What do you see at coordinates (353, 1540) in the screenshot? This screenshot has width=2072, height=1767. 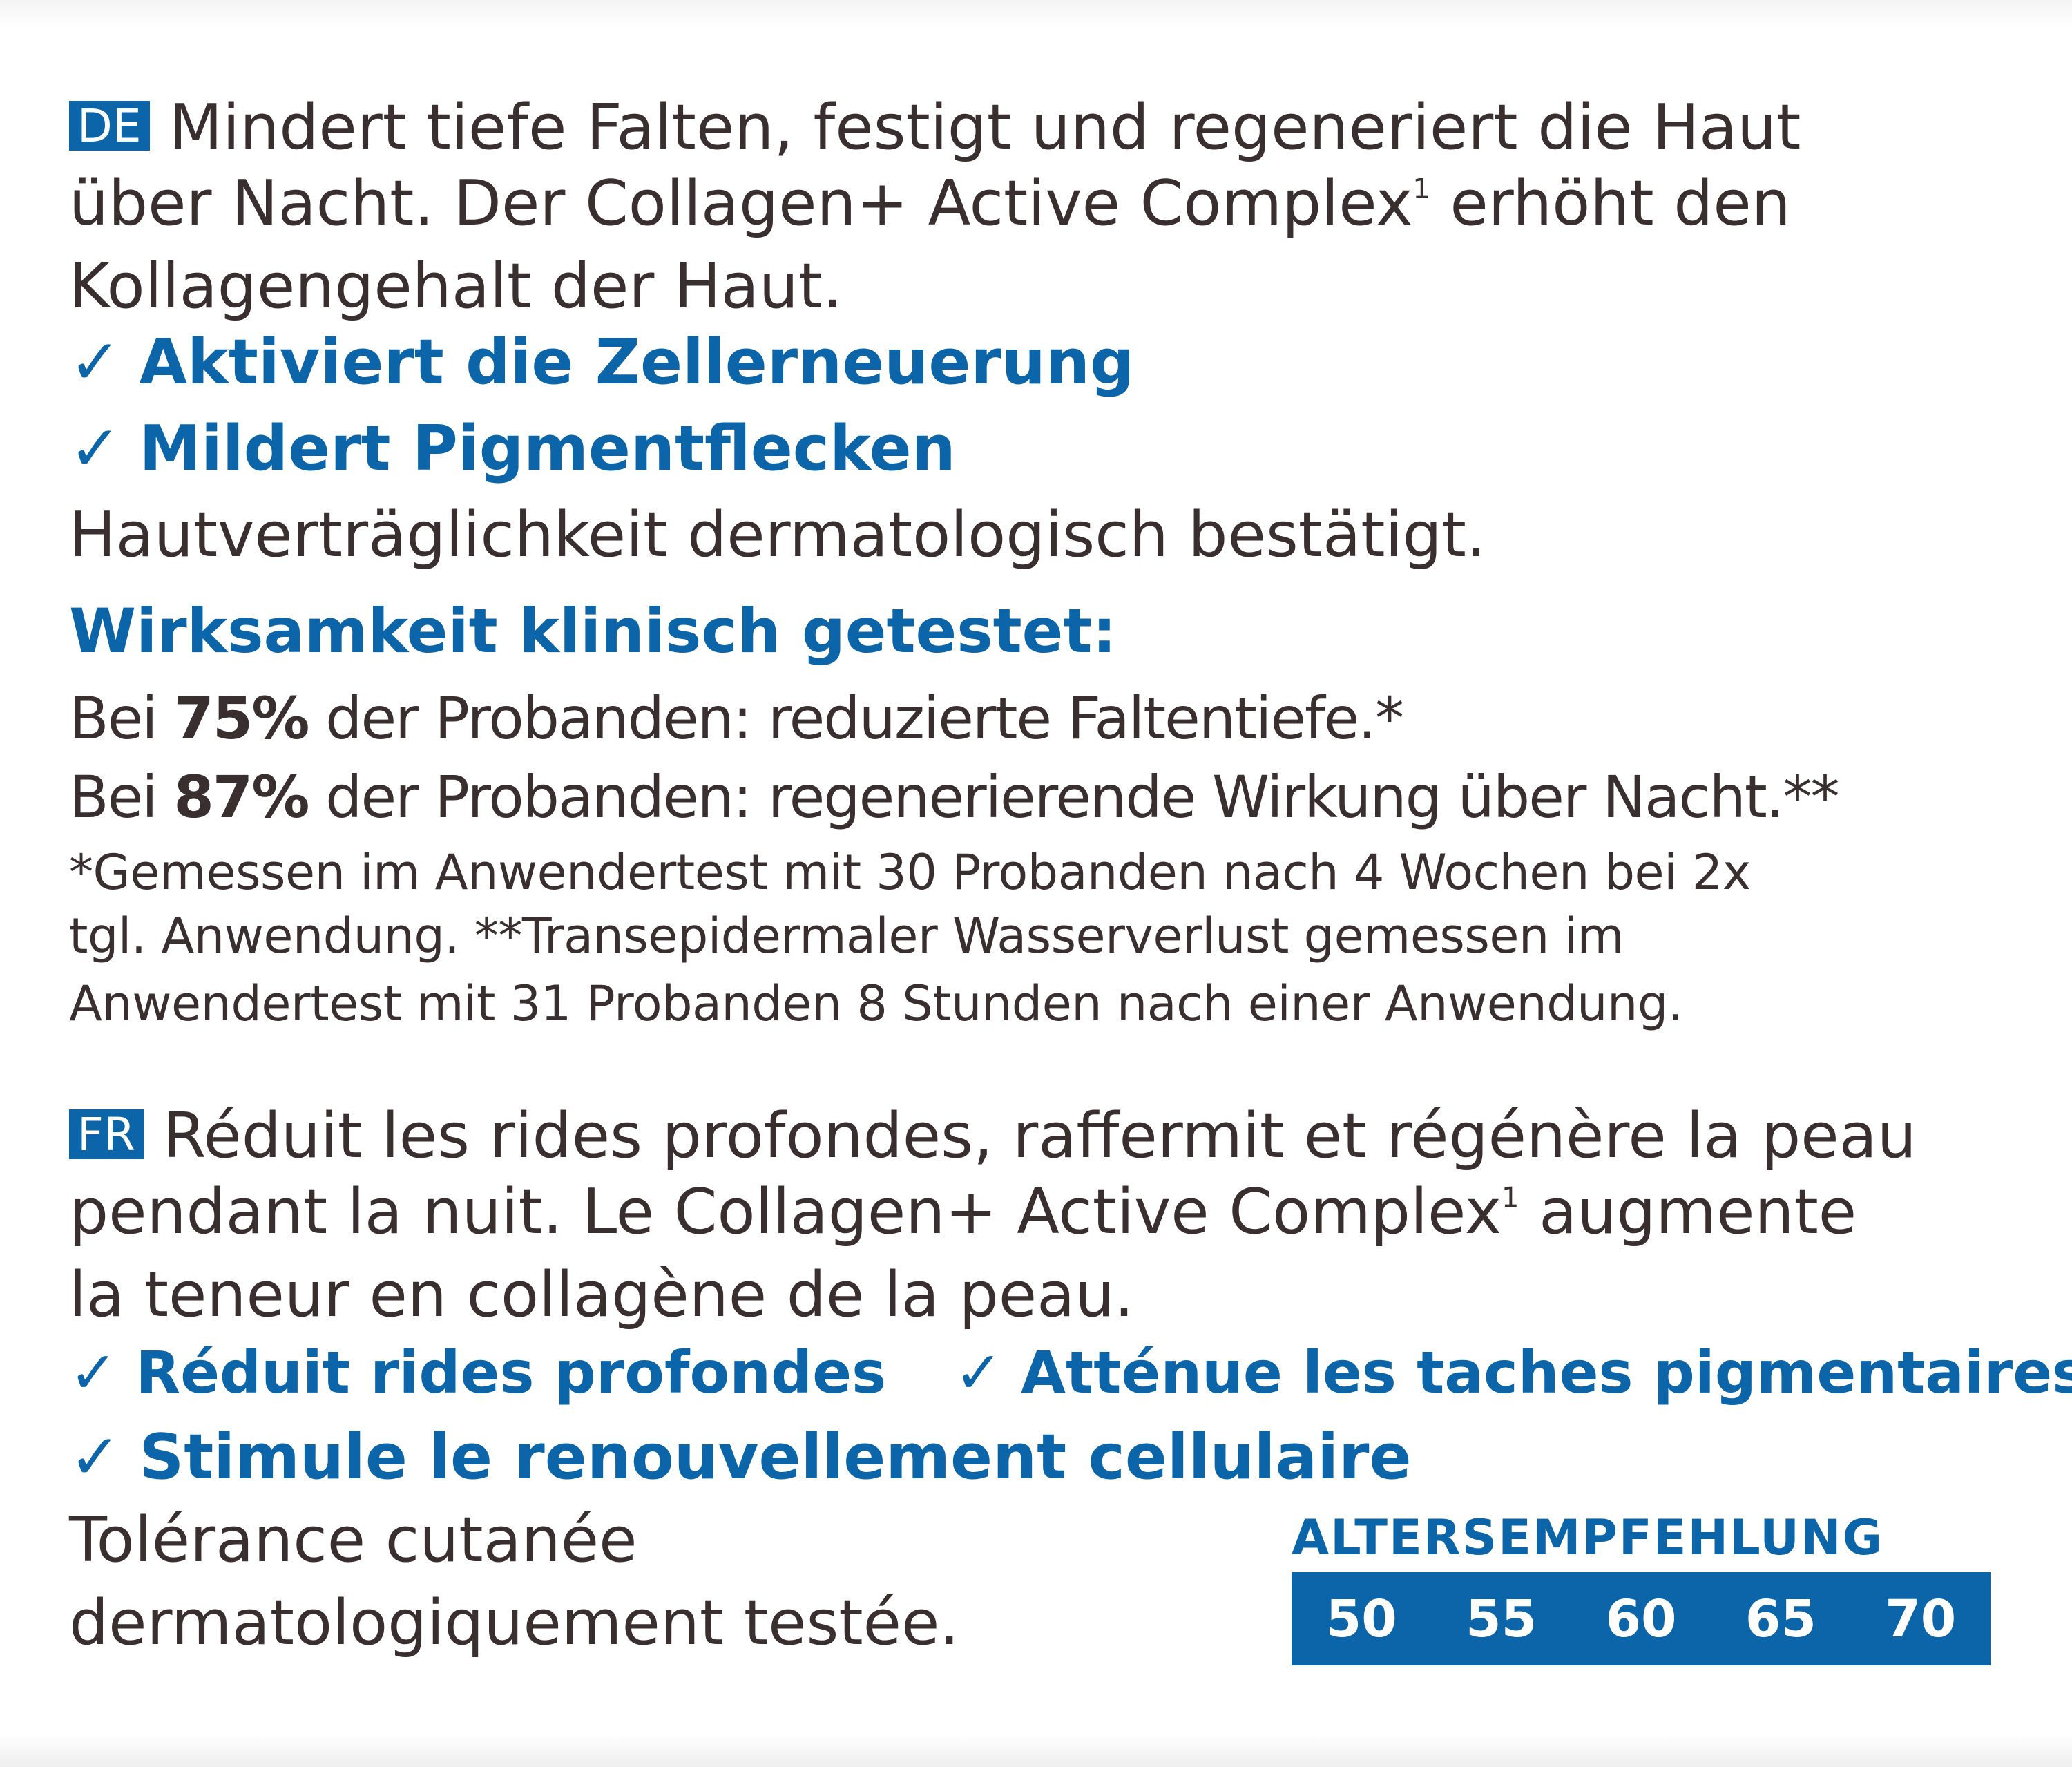 I see `fr-tolerance-line-1: Tolérance cutanée` at bounding box center [353, 1540].